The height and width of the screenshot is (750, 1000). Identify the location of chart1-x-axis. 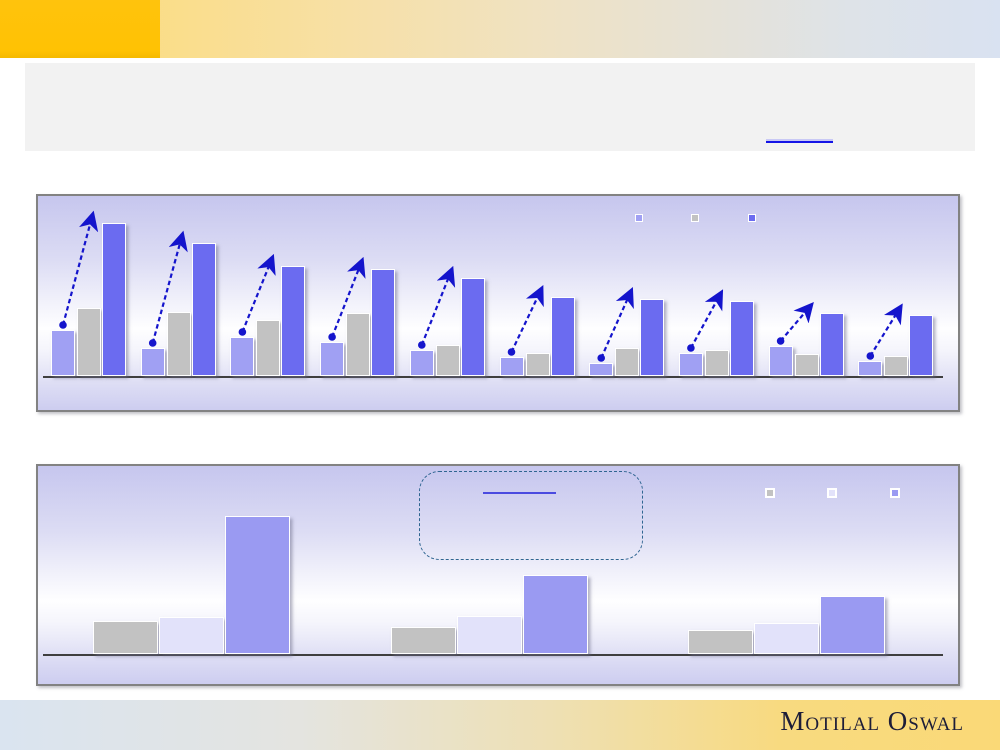
(493, 377).